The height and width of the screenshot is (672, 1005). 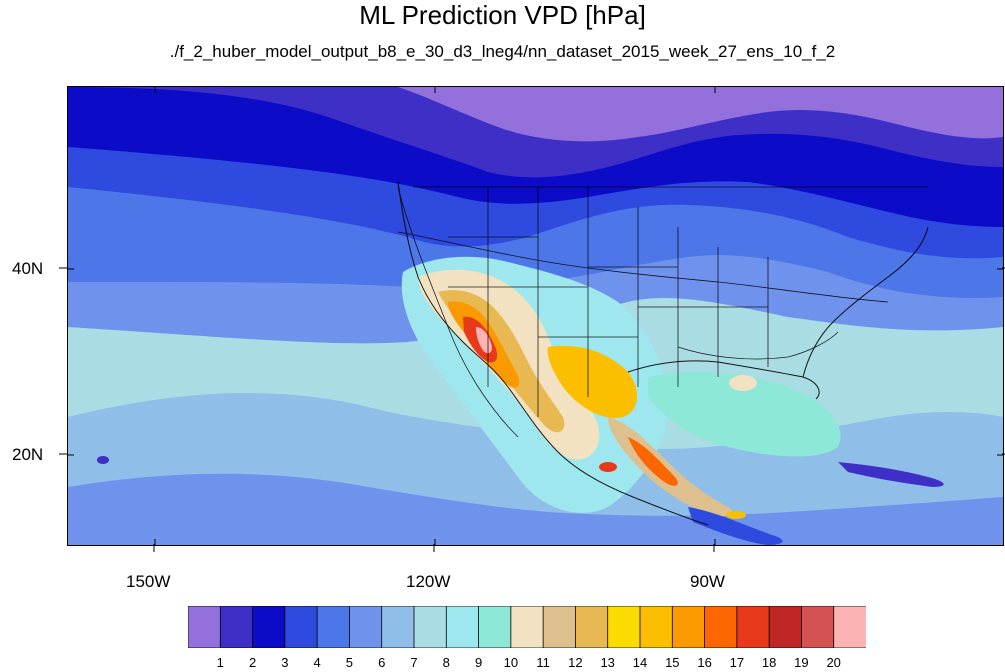 What do you see at coordinates (478, 662) in the screenshot?
I see `colorbar-tick-label: 9` at bounding box center [478, 662].